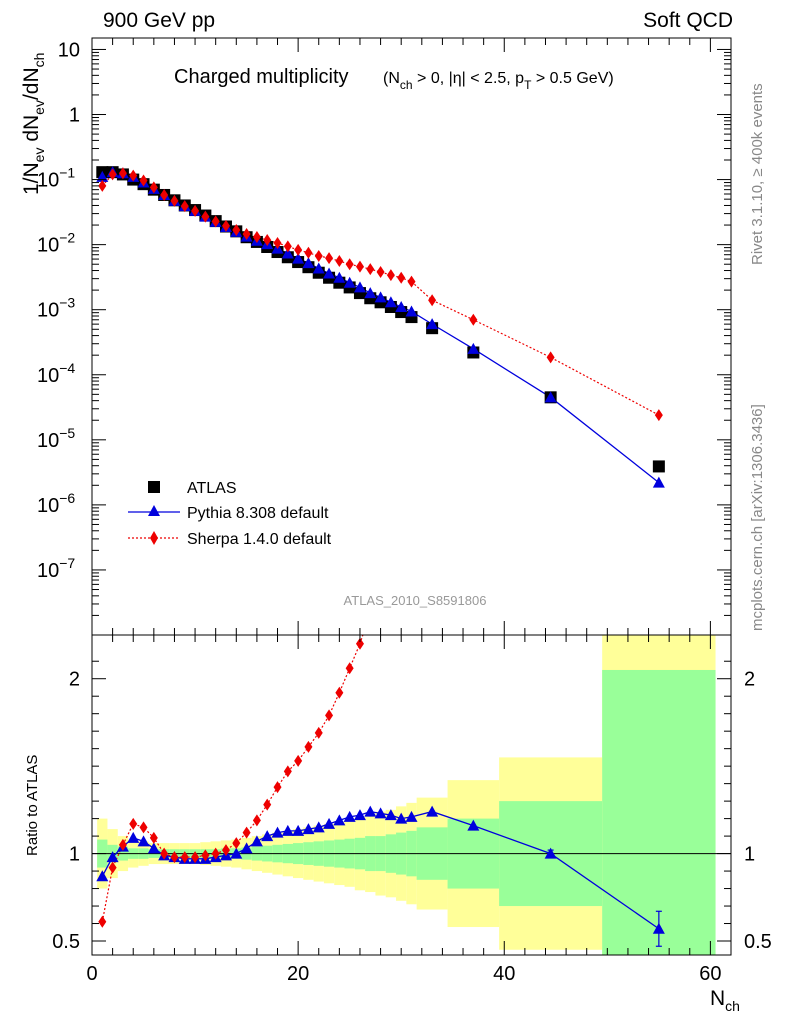 Image resolution: width=786 pixels, height=1024 pixels. I want to click on legend-label-sherpa: Sherpa 1.4.0 default, so click(259, 539).